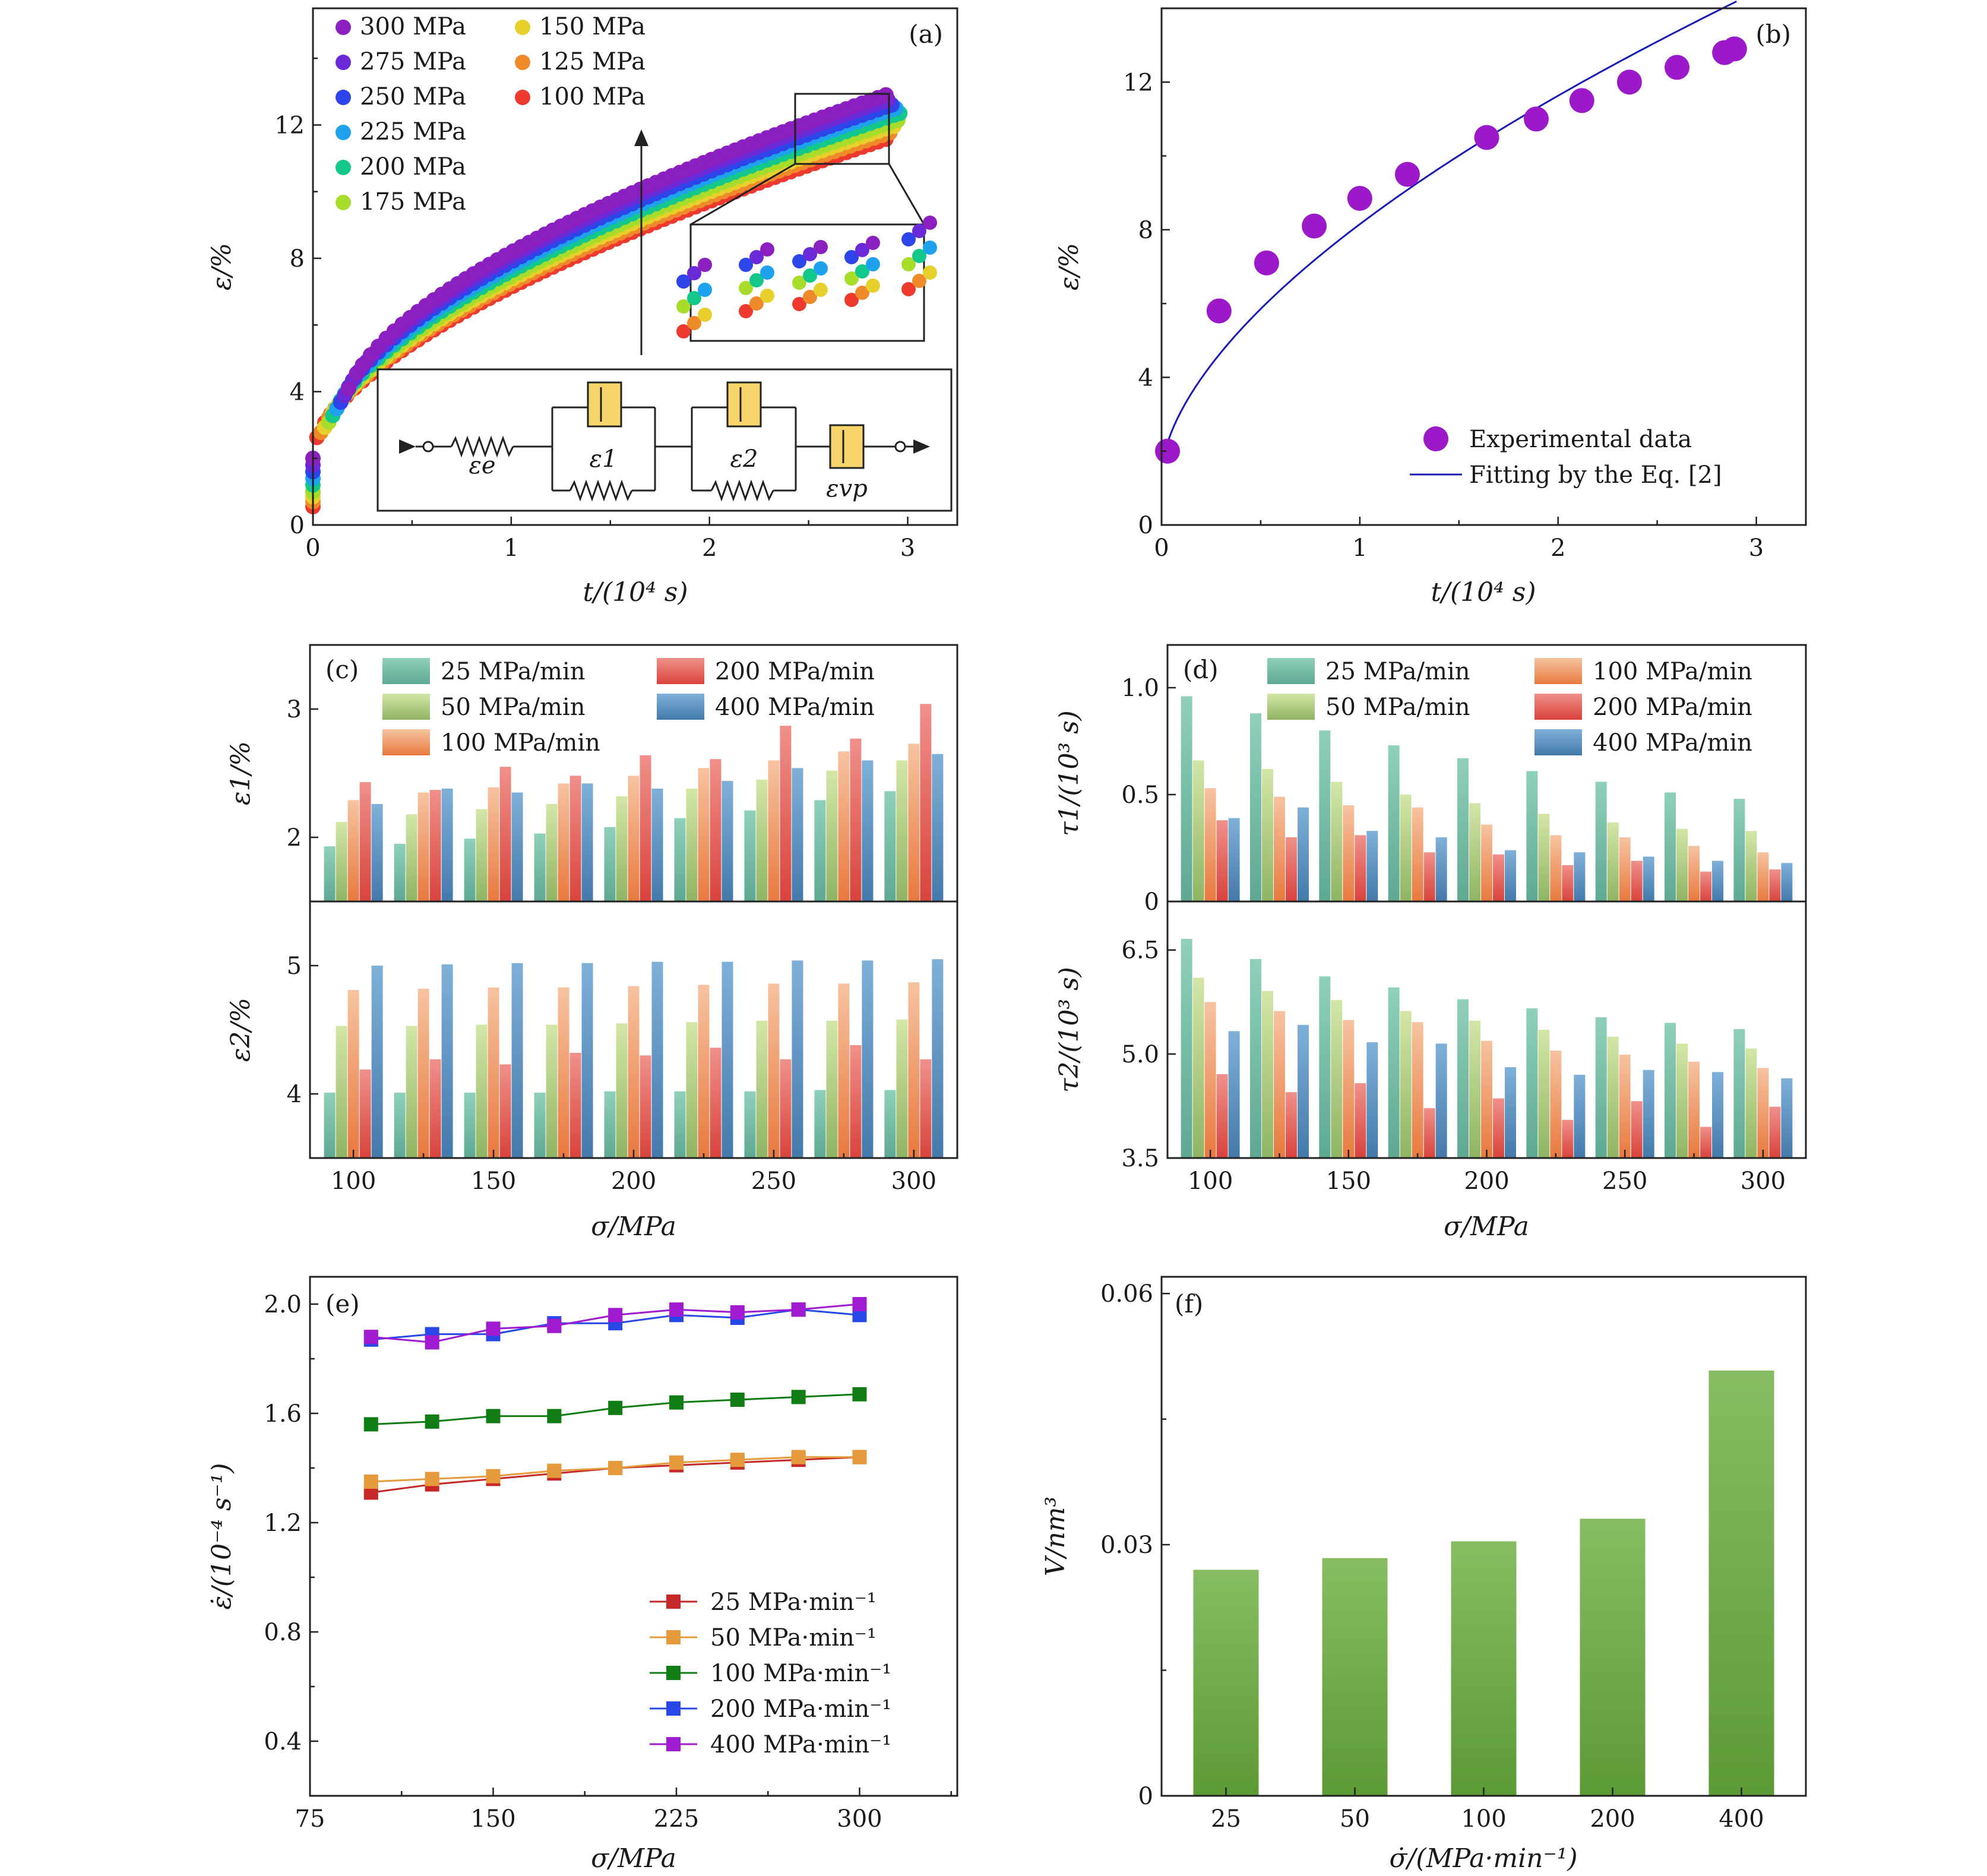 This screenshot has width=1987, height=1876. I want to click on panel-c-plot-area, so click(634, 931).